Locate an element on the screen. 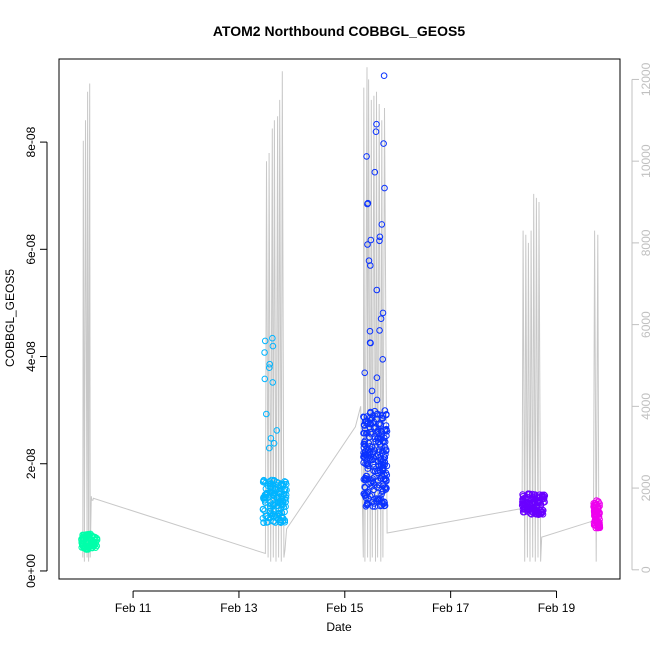 This screenshot has width=650, height=650. y2-tick-label: 10000 is located at coordinates (644, 161).